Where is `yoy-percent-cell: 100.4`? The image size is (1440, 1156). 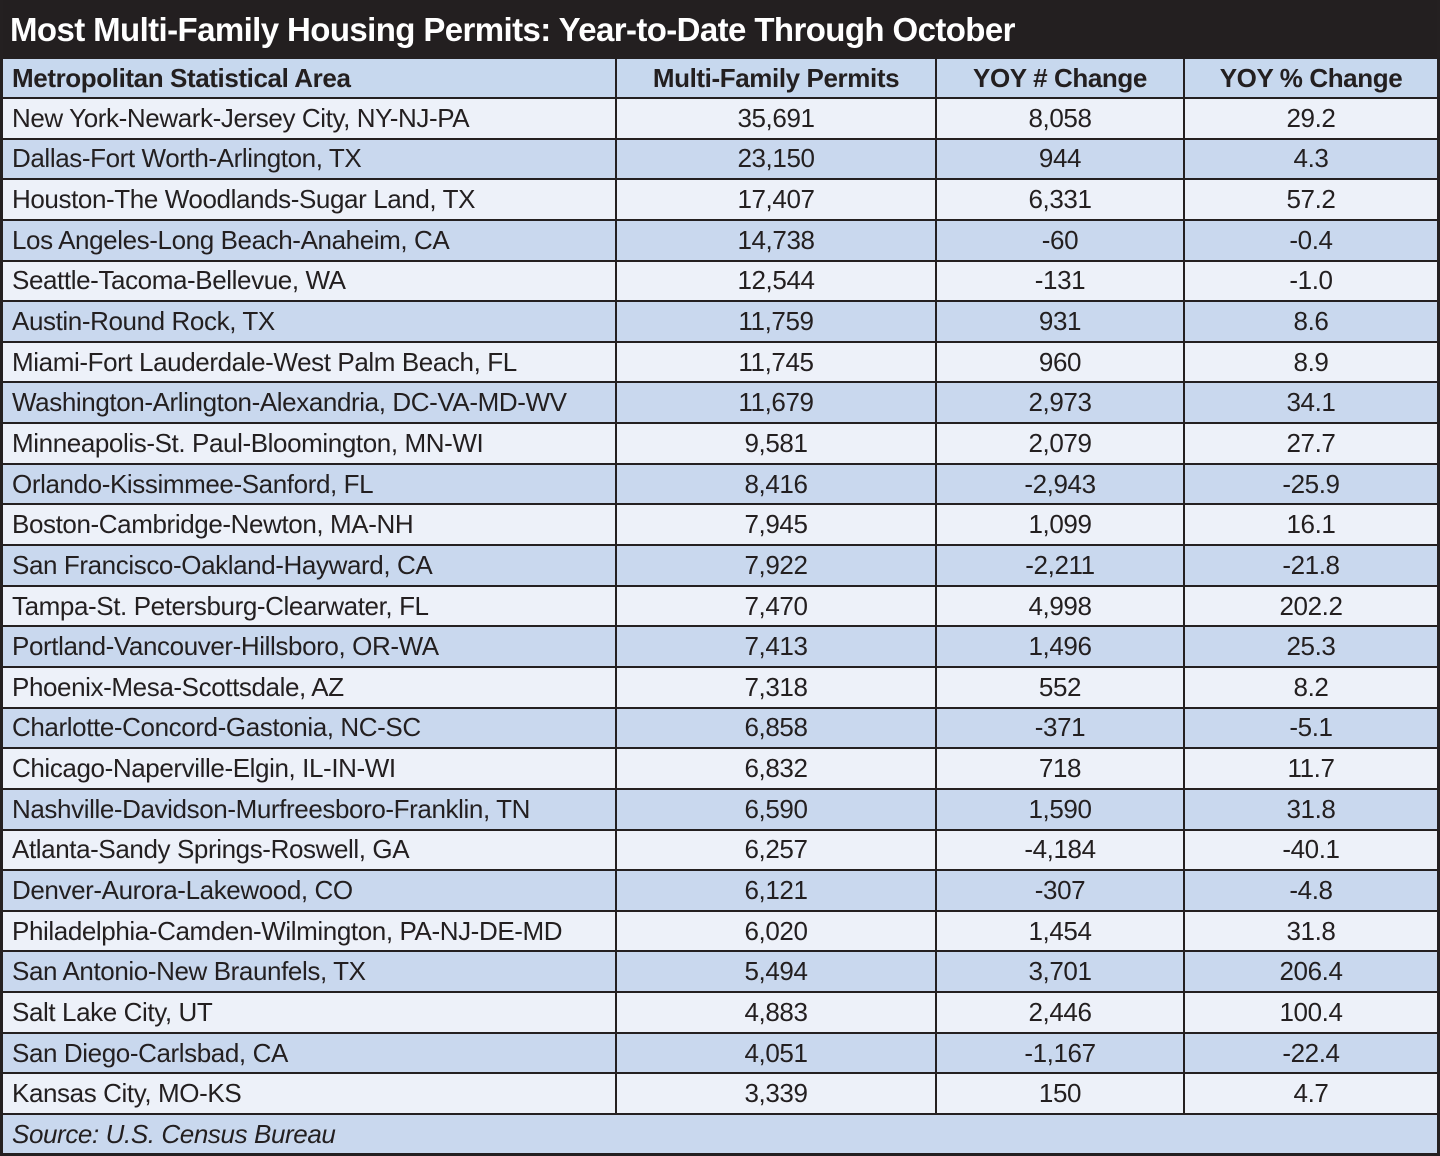 yoy-percent-cell: 100.4 is located at coordinates (1311, 1011).